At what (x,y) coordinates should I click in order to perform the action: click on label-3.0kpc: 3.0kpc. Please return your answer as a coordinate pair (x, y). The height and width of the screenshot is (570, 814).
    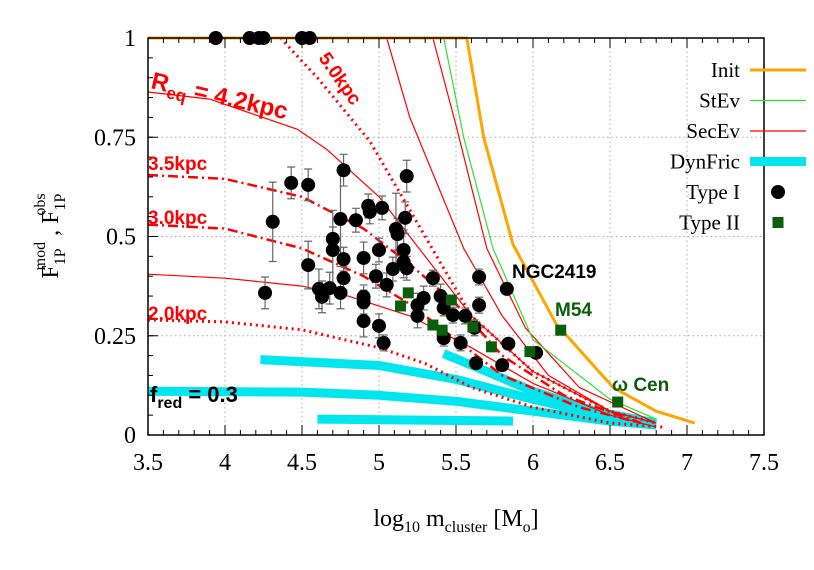
    Looking at the image, I should click on (178, 218).